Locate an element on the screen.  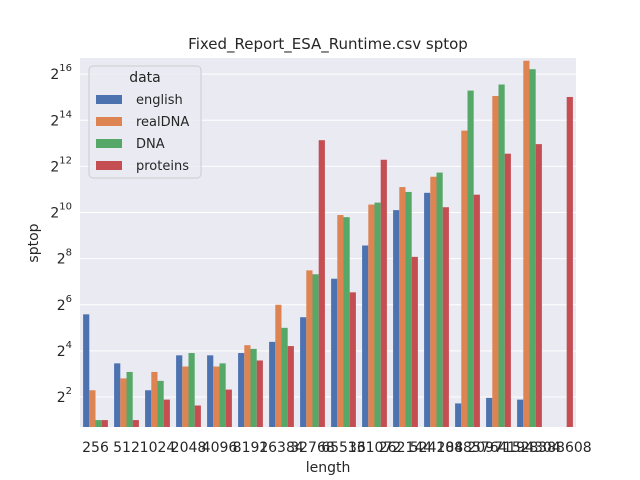
chart-title: Fixed_Report_ESA_Runtime.csv sptop is located at coordinates (328, 44).